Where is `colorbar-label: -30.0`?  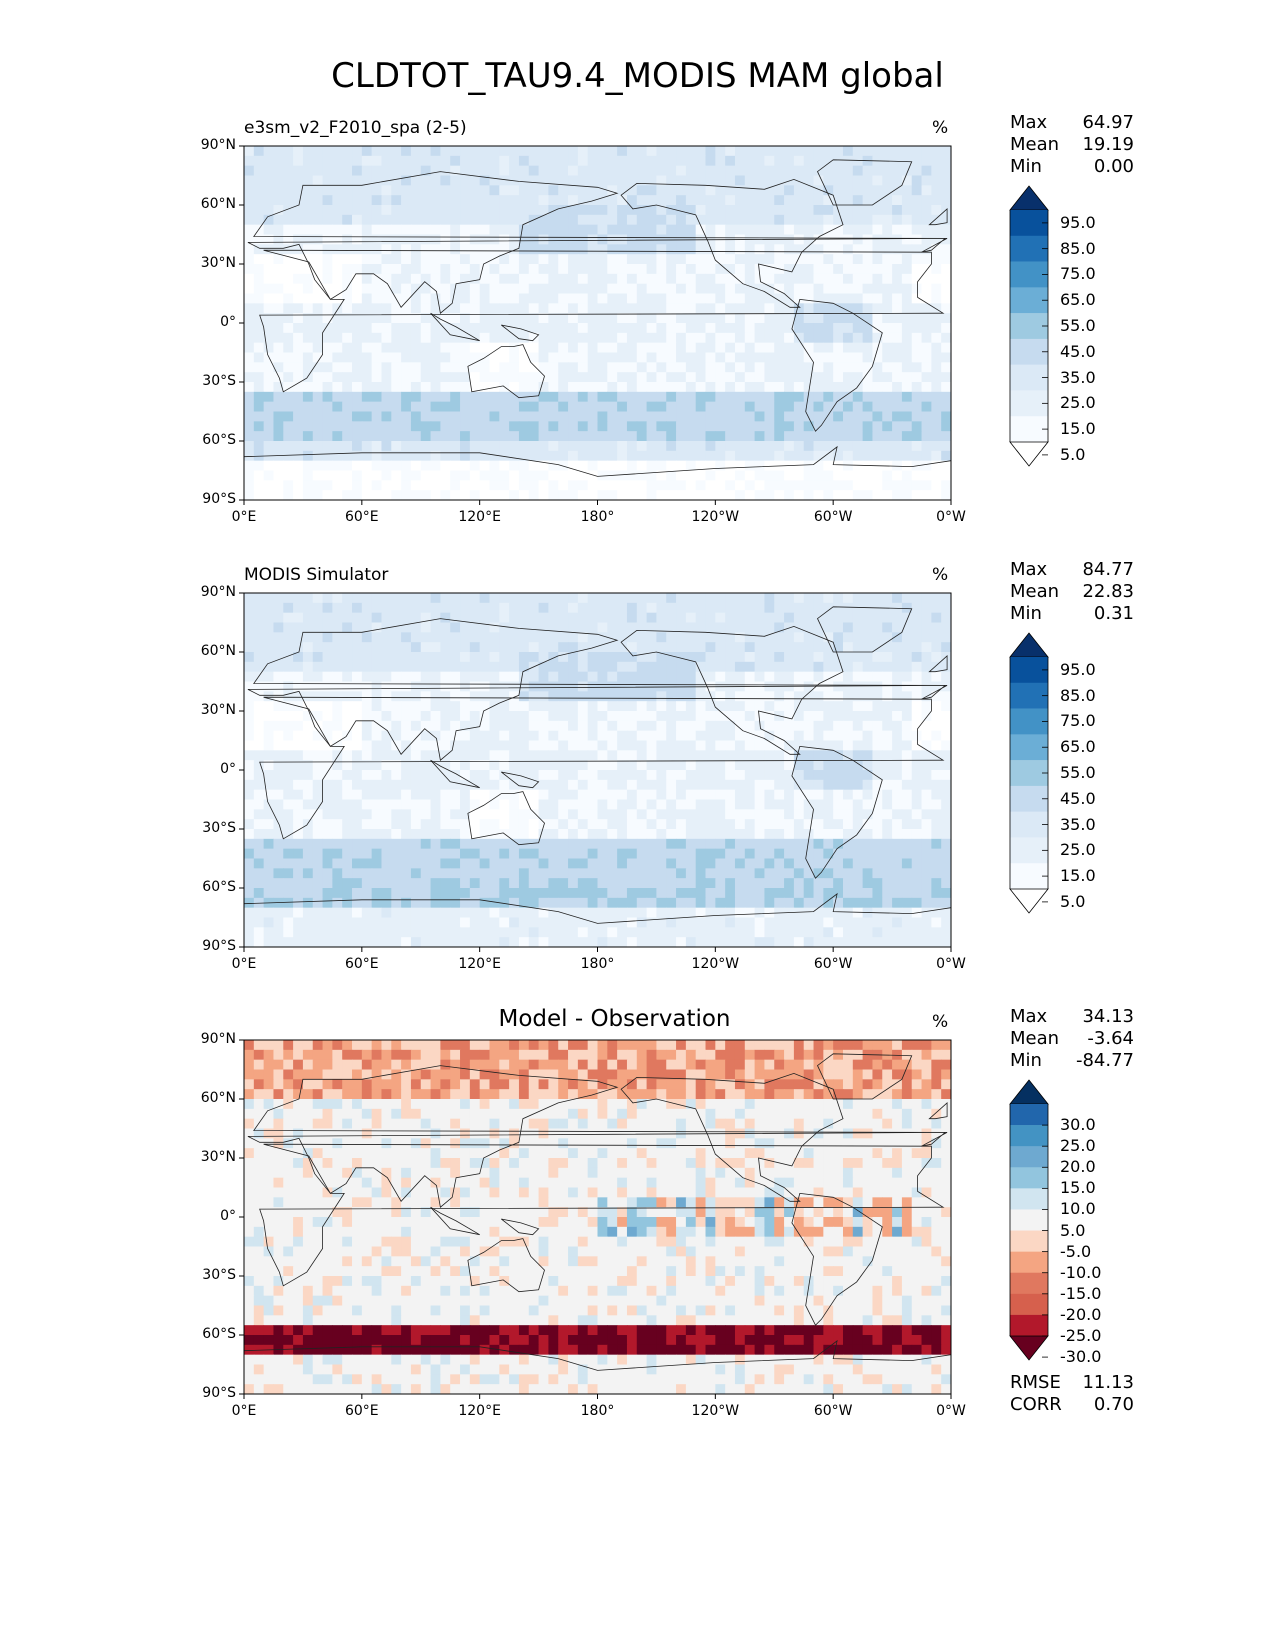 colorbar-label: -30.0 is located at coordinates (1081, 1357).